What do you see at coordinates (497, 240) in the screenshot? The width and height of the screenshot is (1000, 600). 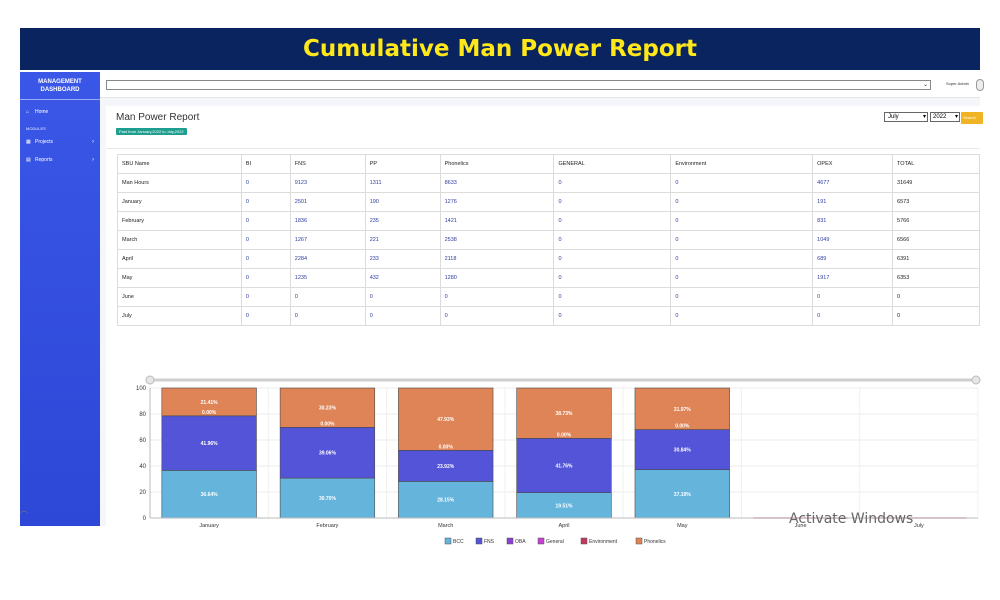 I see `table-cell: 2538` at bounding box center [497, 240].